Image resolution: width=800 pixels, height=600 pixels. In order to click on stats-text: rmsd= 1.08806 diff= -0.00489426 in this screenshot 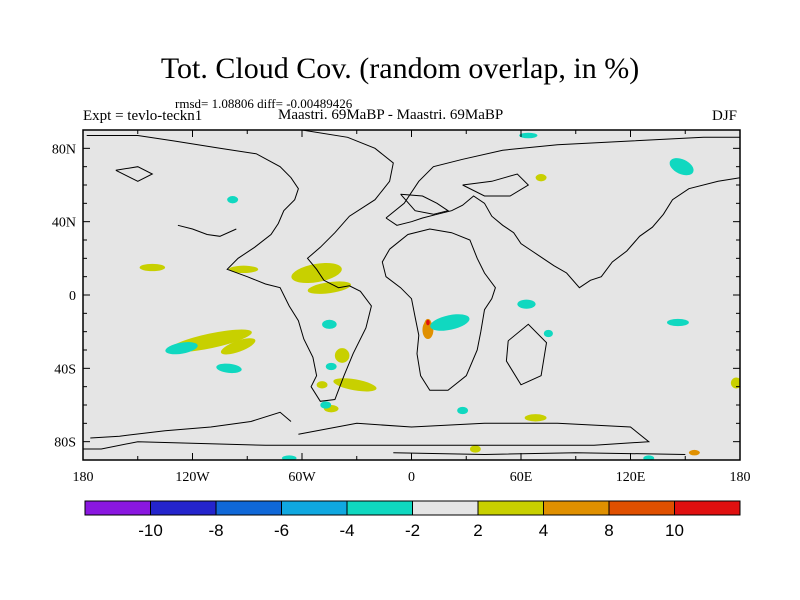, I will do `click(264, 103)`.